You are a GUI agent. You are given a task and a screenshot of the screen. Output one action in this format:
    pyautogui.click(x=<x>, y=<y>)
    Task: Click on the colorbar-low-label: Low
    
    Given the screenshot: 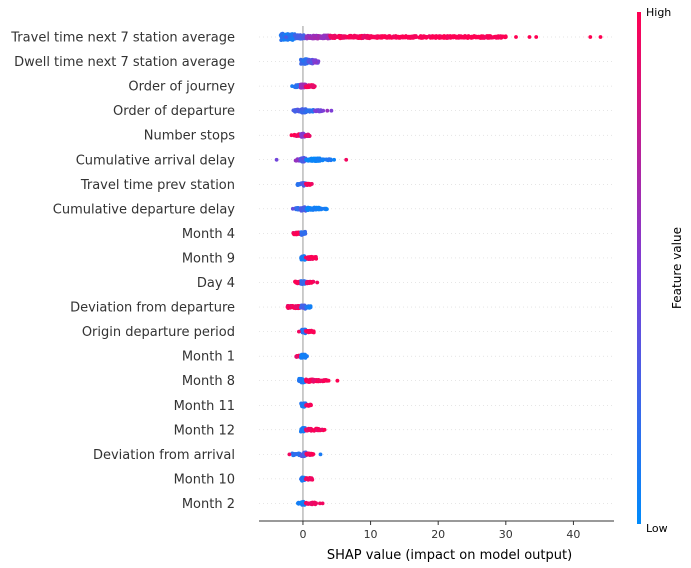 What is the action you would take?
    pyautogui.click(x=657, y=528)
    